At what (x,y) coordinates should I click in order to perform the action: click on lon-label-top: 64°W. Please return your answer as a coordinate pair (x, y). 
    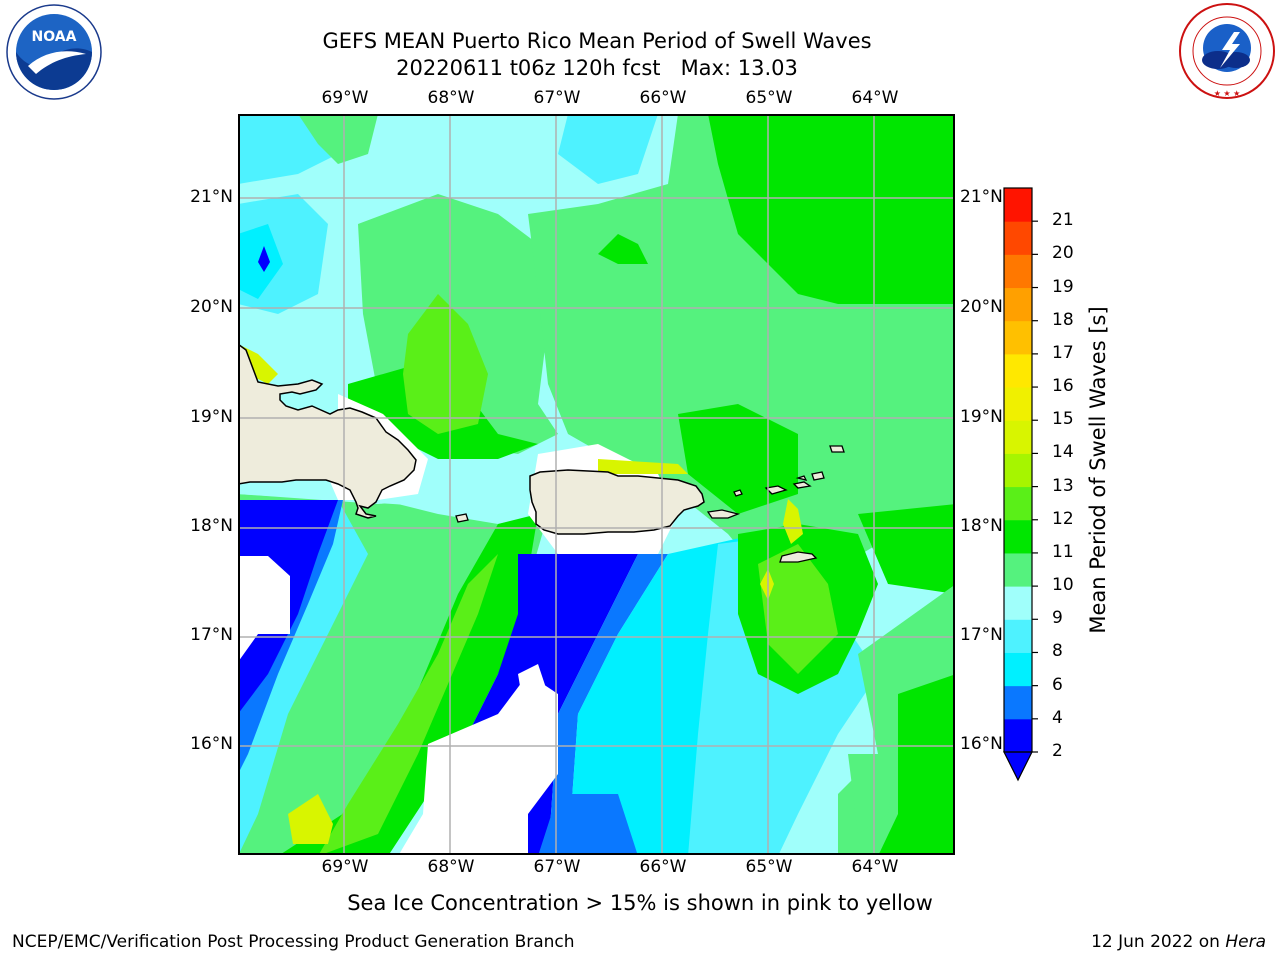
    Looking at the image, I should click on (875, 98).